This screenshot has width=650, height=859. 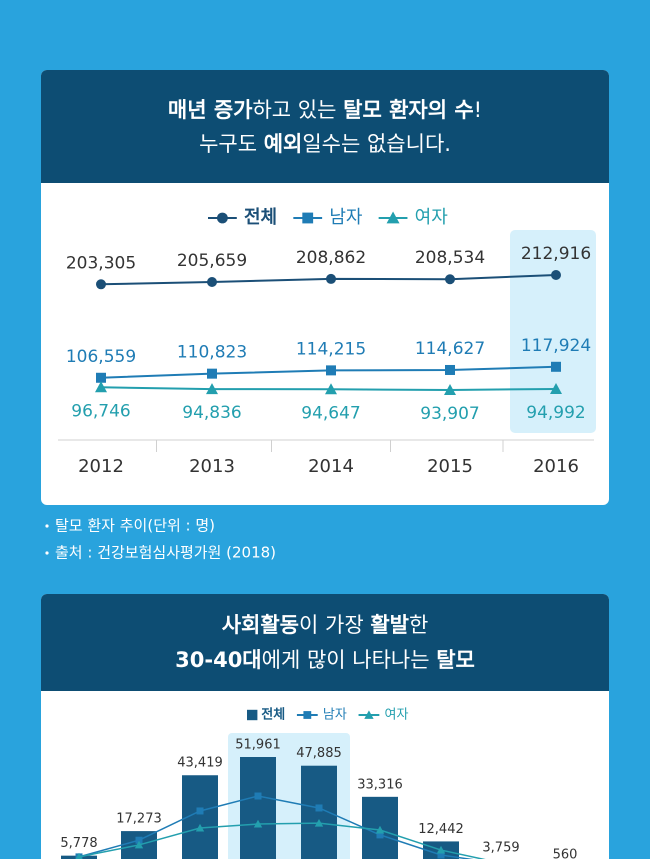 I want to click on data-label: 208,534, so click(x=450, y=258).